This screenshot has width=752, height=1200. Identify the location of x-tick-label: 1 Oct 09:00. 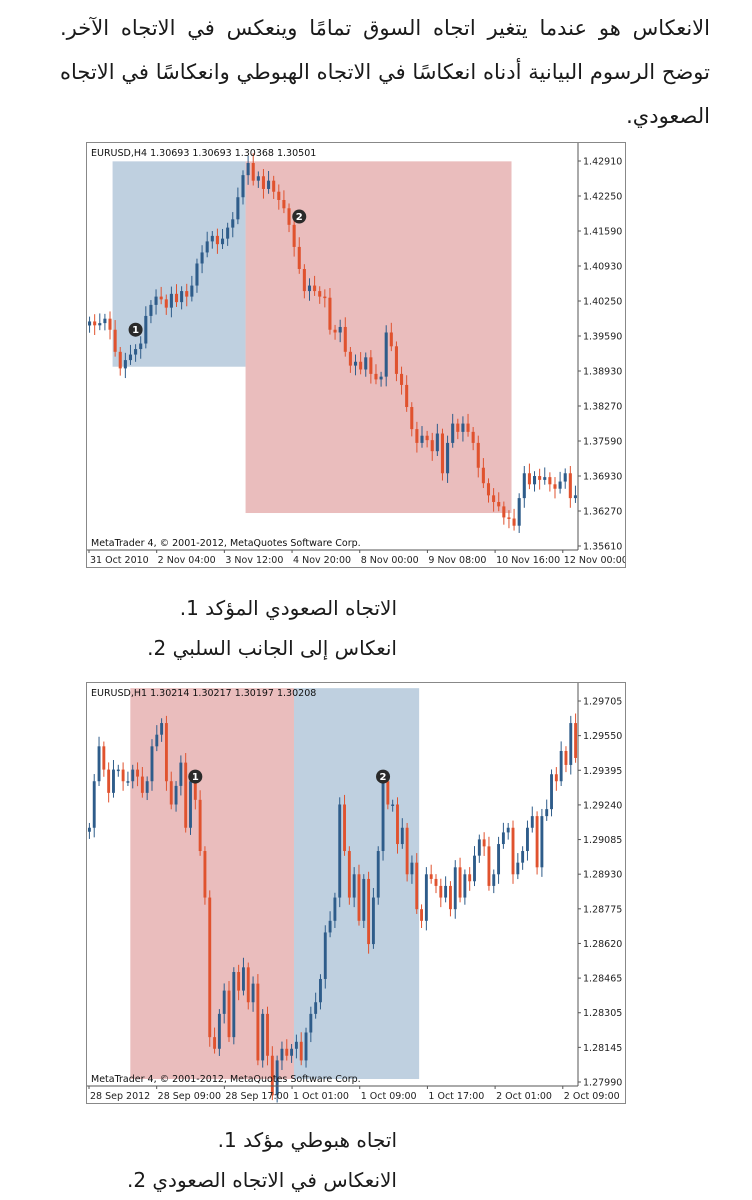
(389, 1096).